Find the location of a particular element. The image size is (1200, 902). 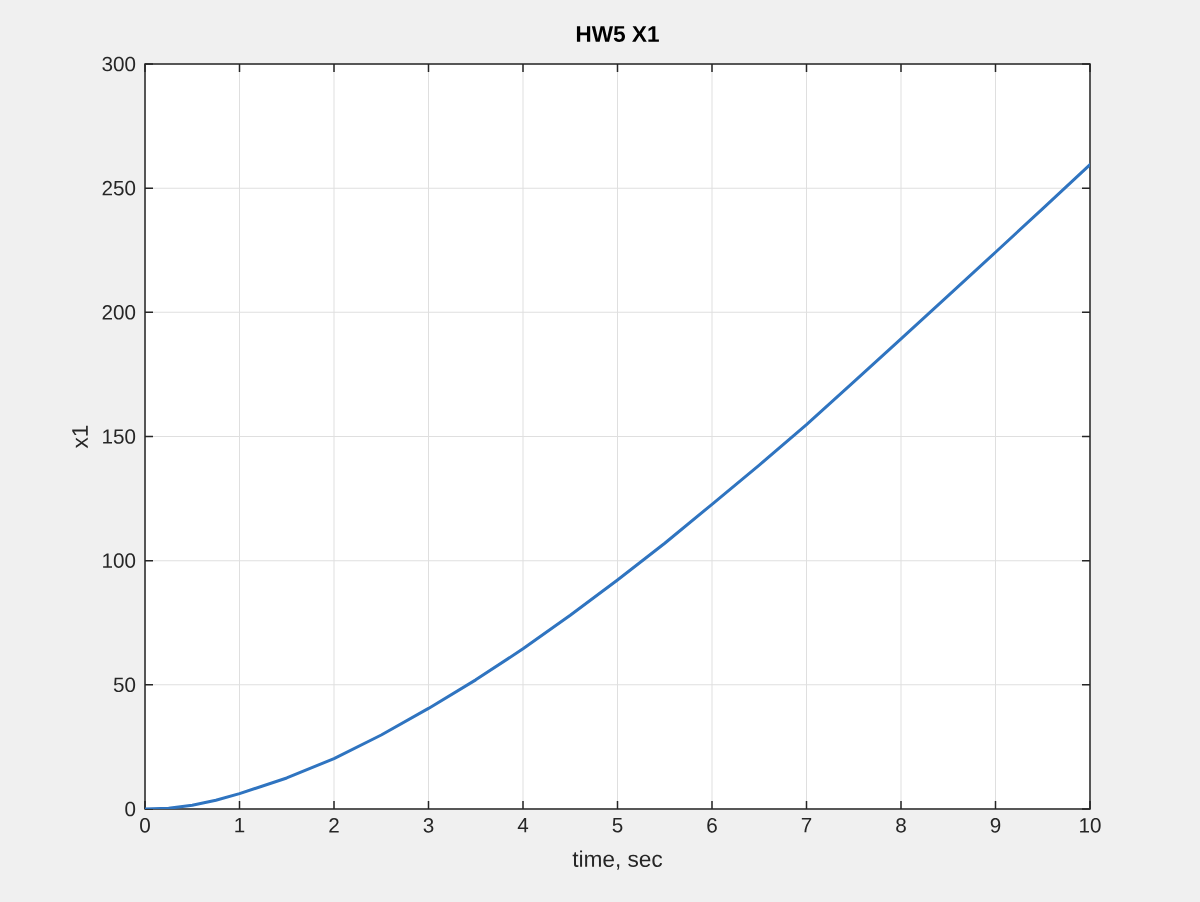

y-tick-label: 100 is located at coordinates (119, 560).